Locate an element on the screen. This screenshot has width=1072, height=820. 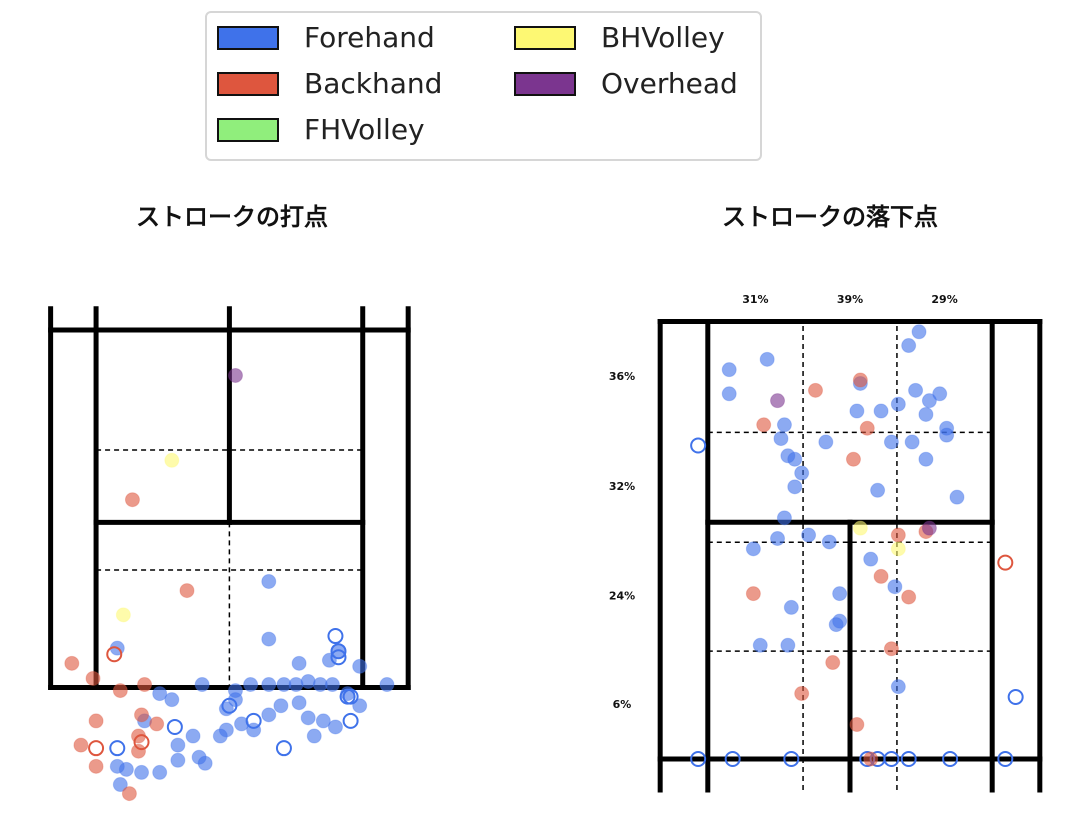
zone-percent: 6% is located at coordinates (622, 704).